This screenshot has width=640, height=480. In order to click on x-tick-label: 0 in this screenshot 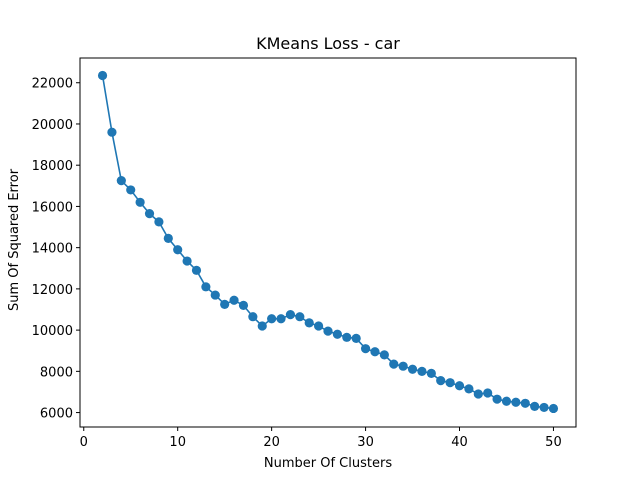, I will do `click(84, 442)`.